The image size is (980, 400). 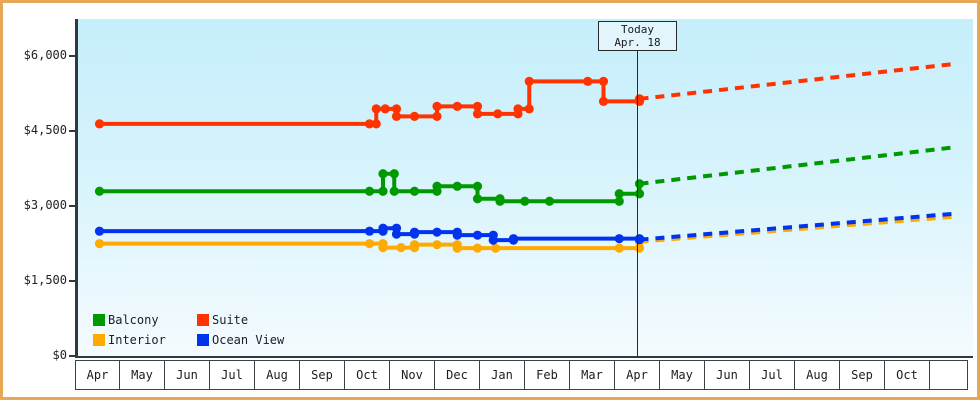 What do you see at coordinates (457, 375) in the screenshot?
I see `x-axis-month-dec-8: Dec` at bounding box center [457, 375].